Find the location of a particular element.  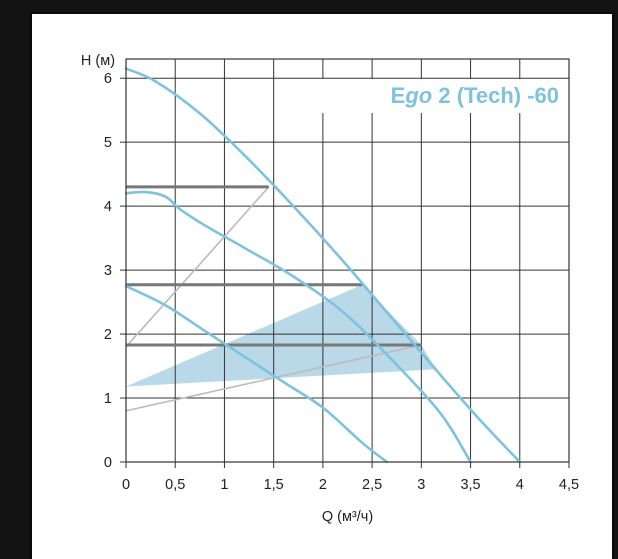

y-tick-label: 3 is located at coordinates (108, 271).